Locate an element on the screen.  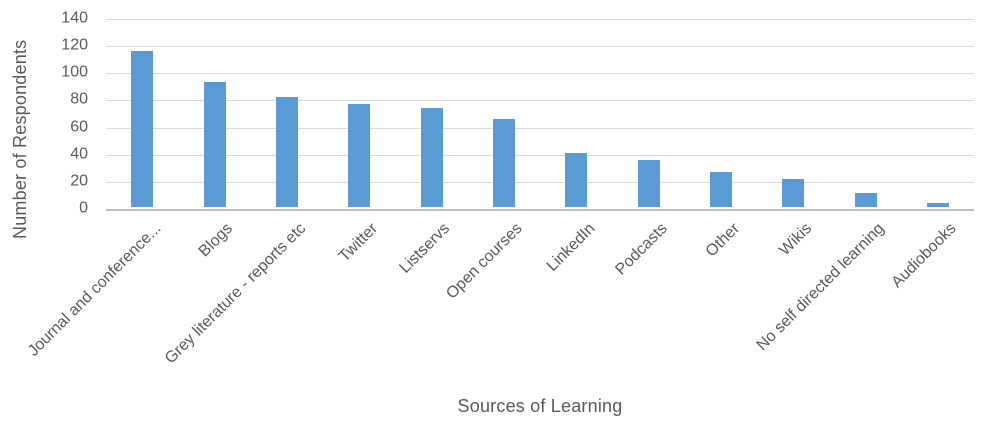
x-axis-line is located at coordinates (540, 210).